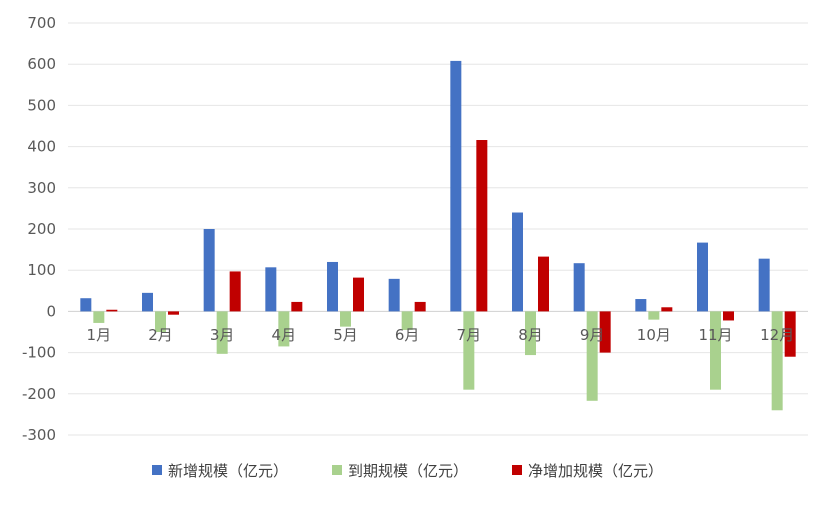 This screenshot has height=511, width=831. Describe the element at coordinates (39, 435) in the screenshot. I see `y-tick-label: -300` at that location.